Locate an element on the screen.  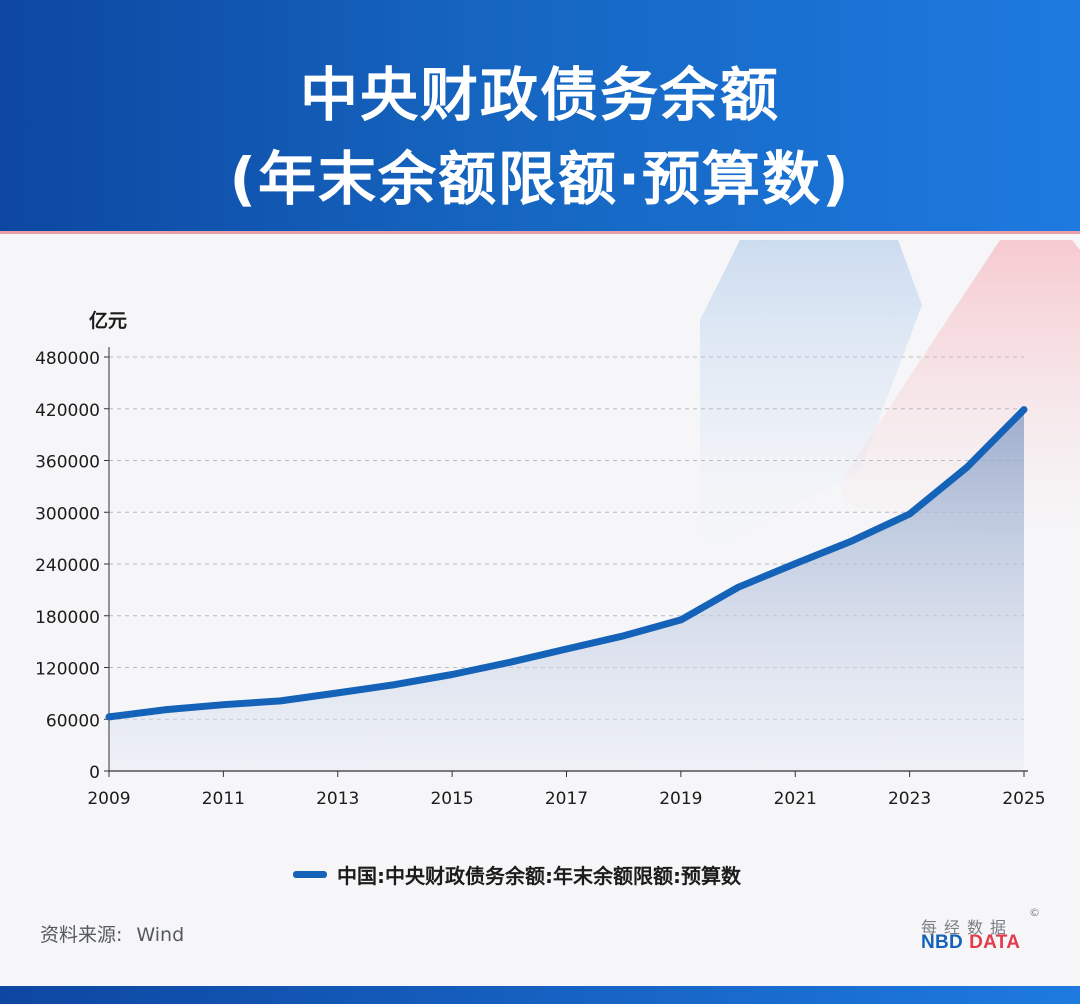
page-title-line-1: 中央财政债务余额 is located at coordinates (539, 95).